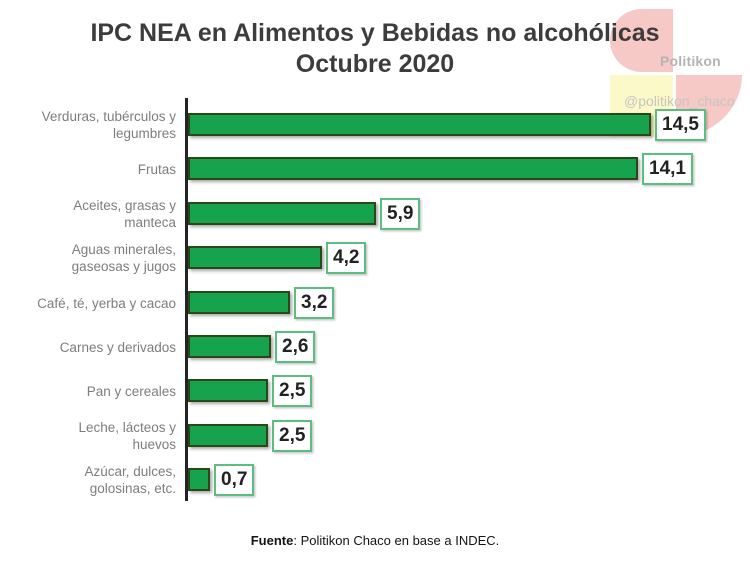  Describe the element at coordinates (156, 169) in the screenshot. I see `category-label: Frutas` at that location.